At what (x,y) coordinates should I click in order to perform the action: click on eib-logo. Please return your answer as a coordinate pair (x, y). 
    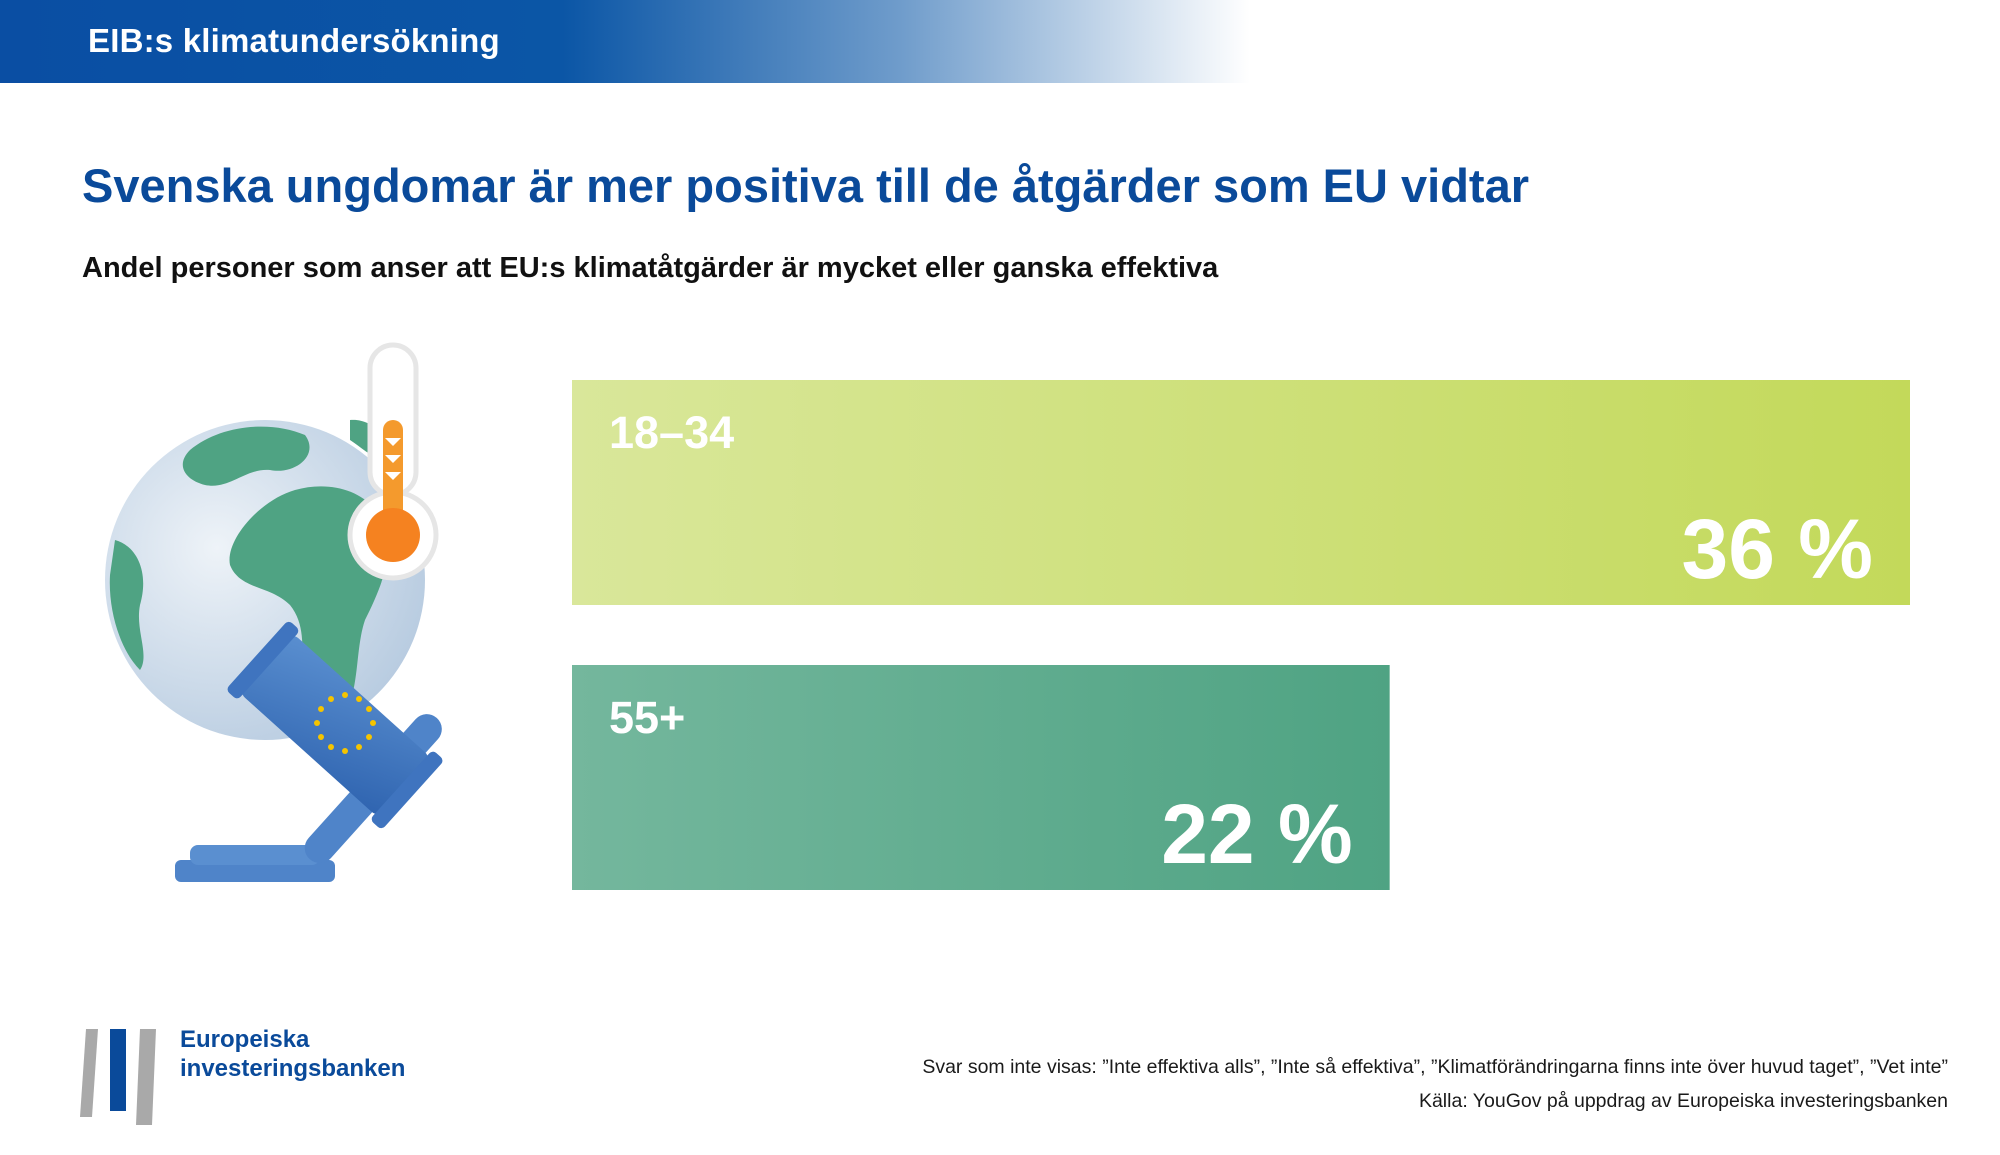
    Looking at the image, I should click on (118, 1077).